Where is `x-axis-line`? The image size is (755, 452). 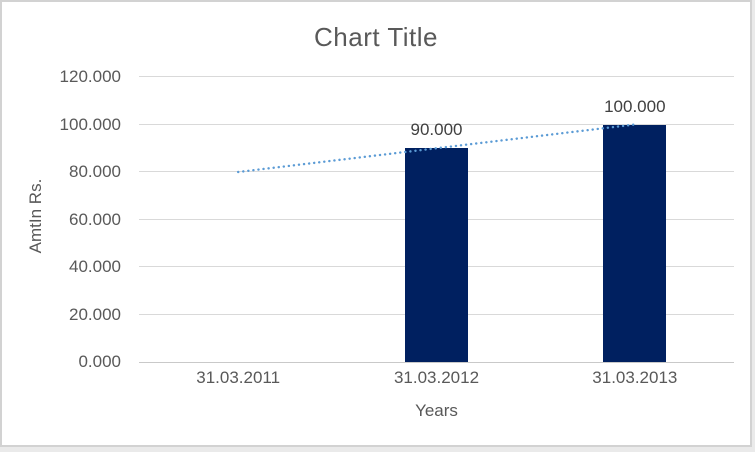
x-axis-line is located at coordinates (436, 362).